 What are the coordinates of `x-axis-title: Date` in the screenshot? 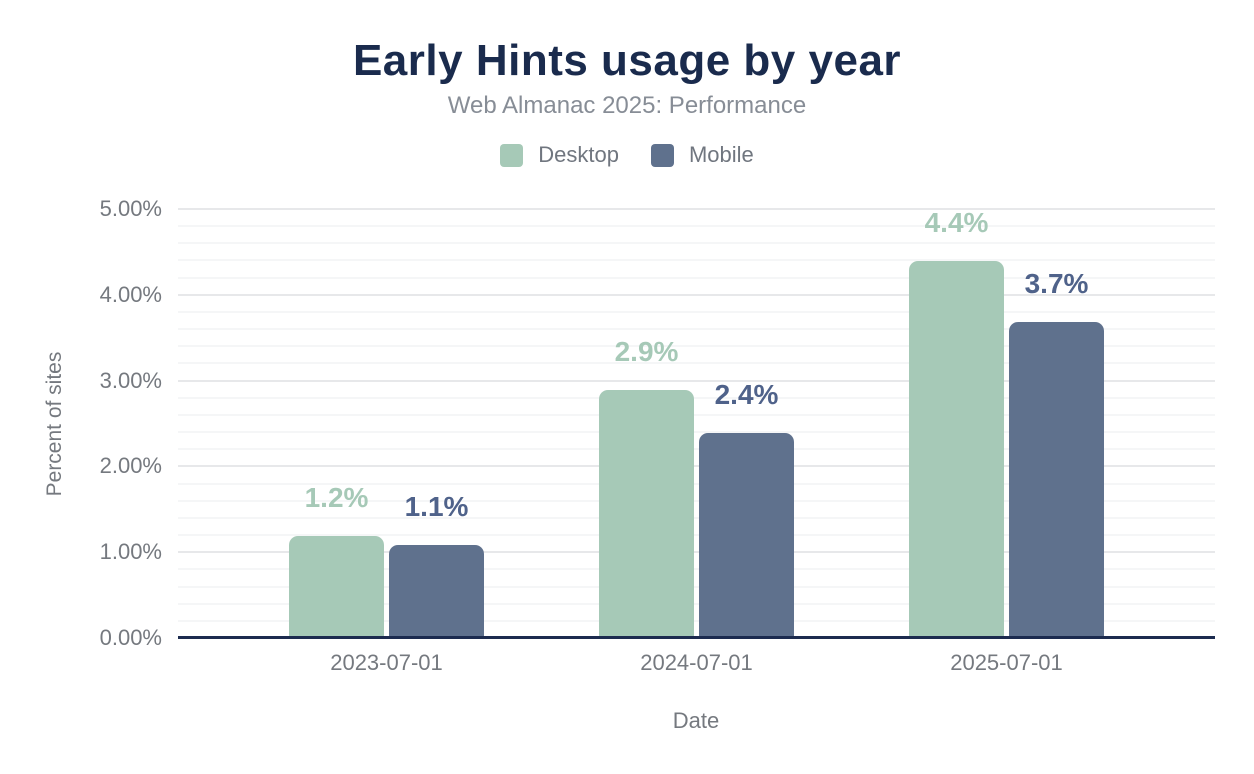 It's located at (696, 720).